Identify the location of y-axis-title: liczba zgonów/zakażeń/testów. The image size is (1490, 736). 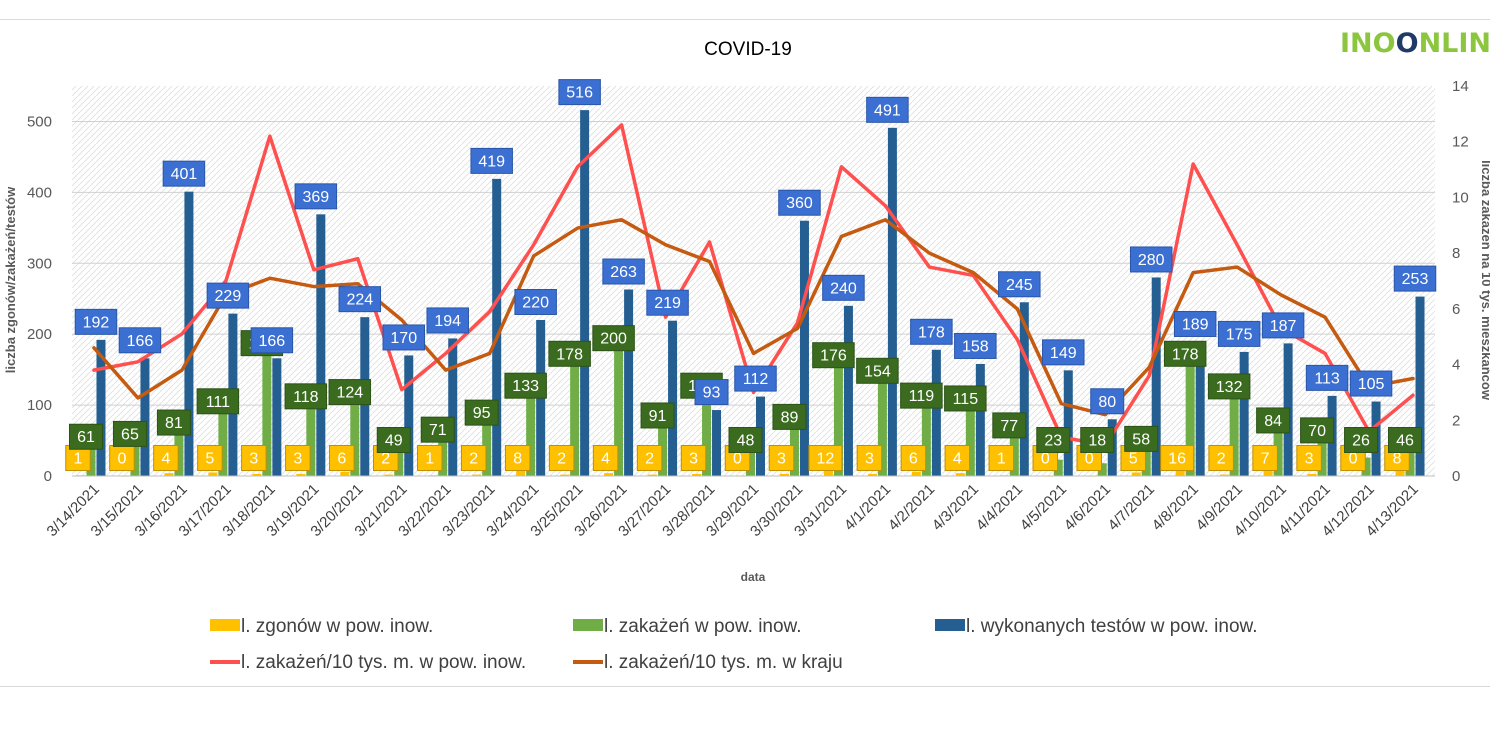
(10, 279).